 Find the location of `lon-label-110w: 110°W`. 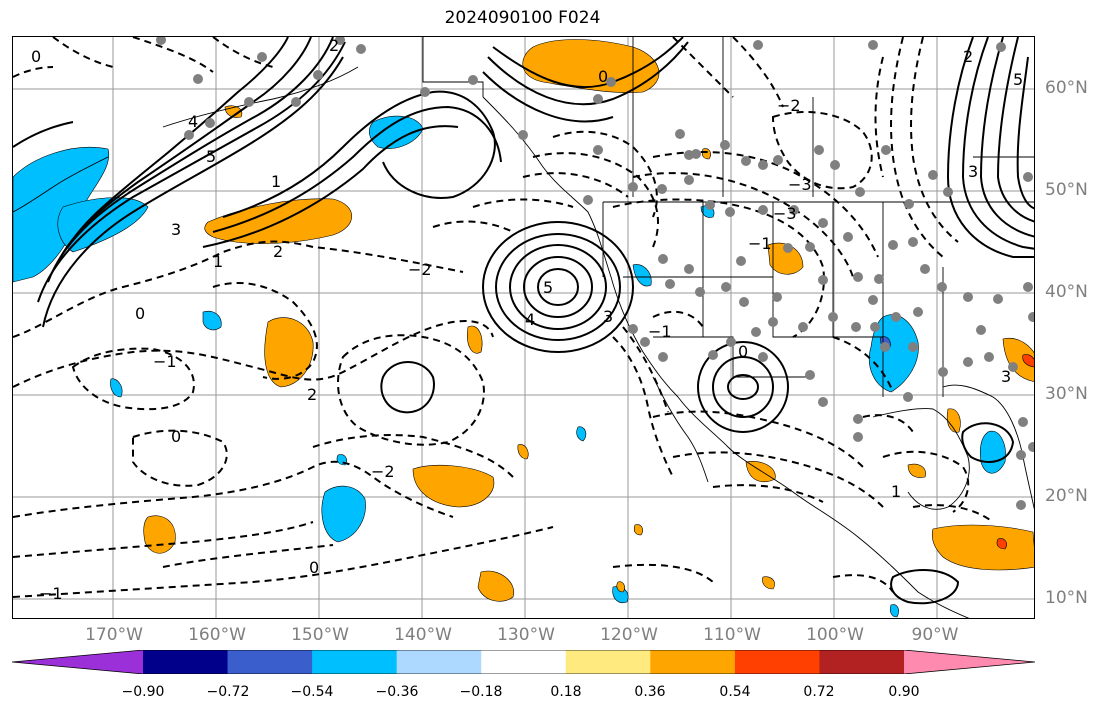

lon-label-110w: 110°W is located at coordinates (732, 635).